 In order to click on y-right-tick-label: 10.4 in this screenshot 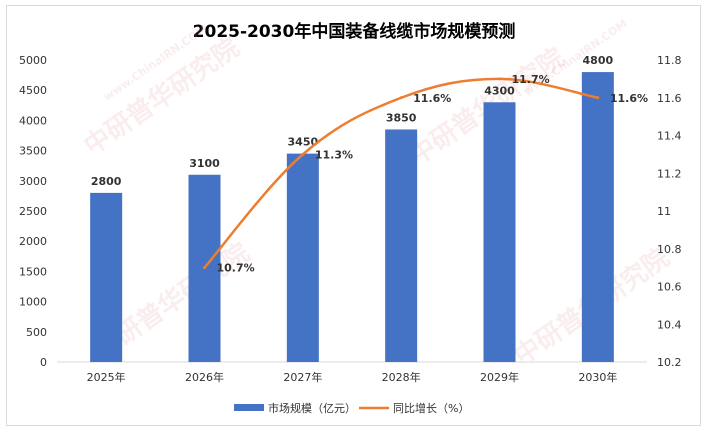, I will do `click(669, 324)`.